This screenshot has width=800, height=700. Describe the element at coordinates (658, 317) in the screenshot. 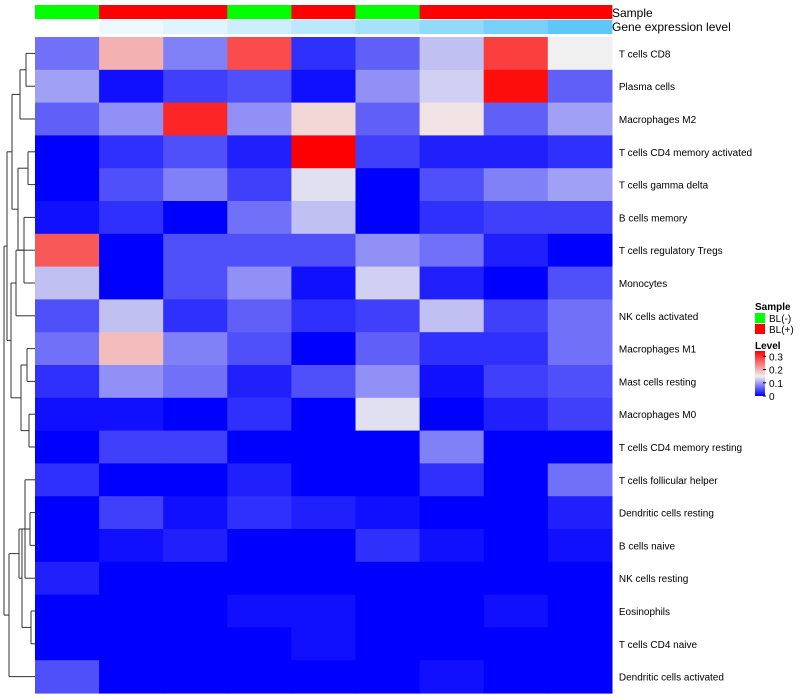

I see `row-label: NK cells activated` at that location.